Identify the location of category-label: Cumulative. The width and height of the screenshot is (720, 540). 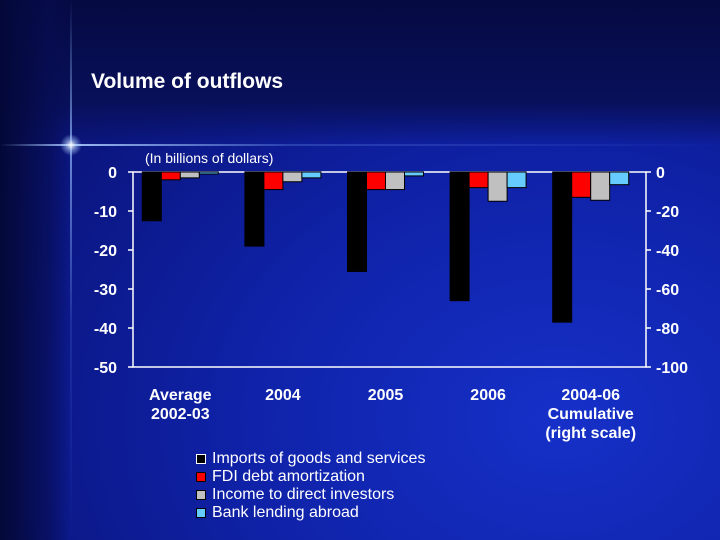
(591, 414).